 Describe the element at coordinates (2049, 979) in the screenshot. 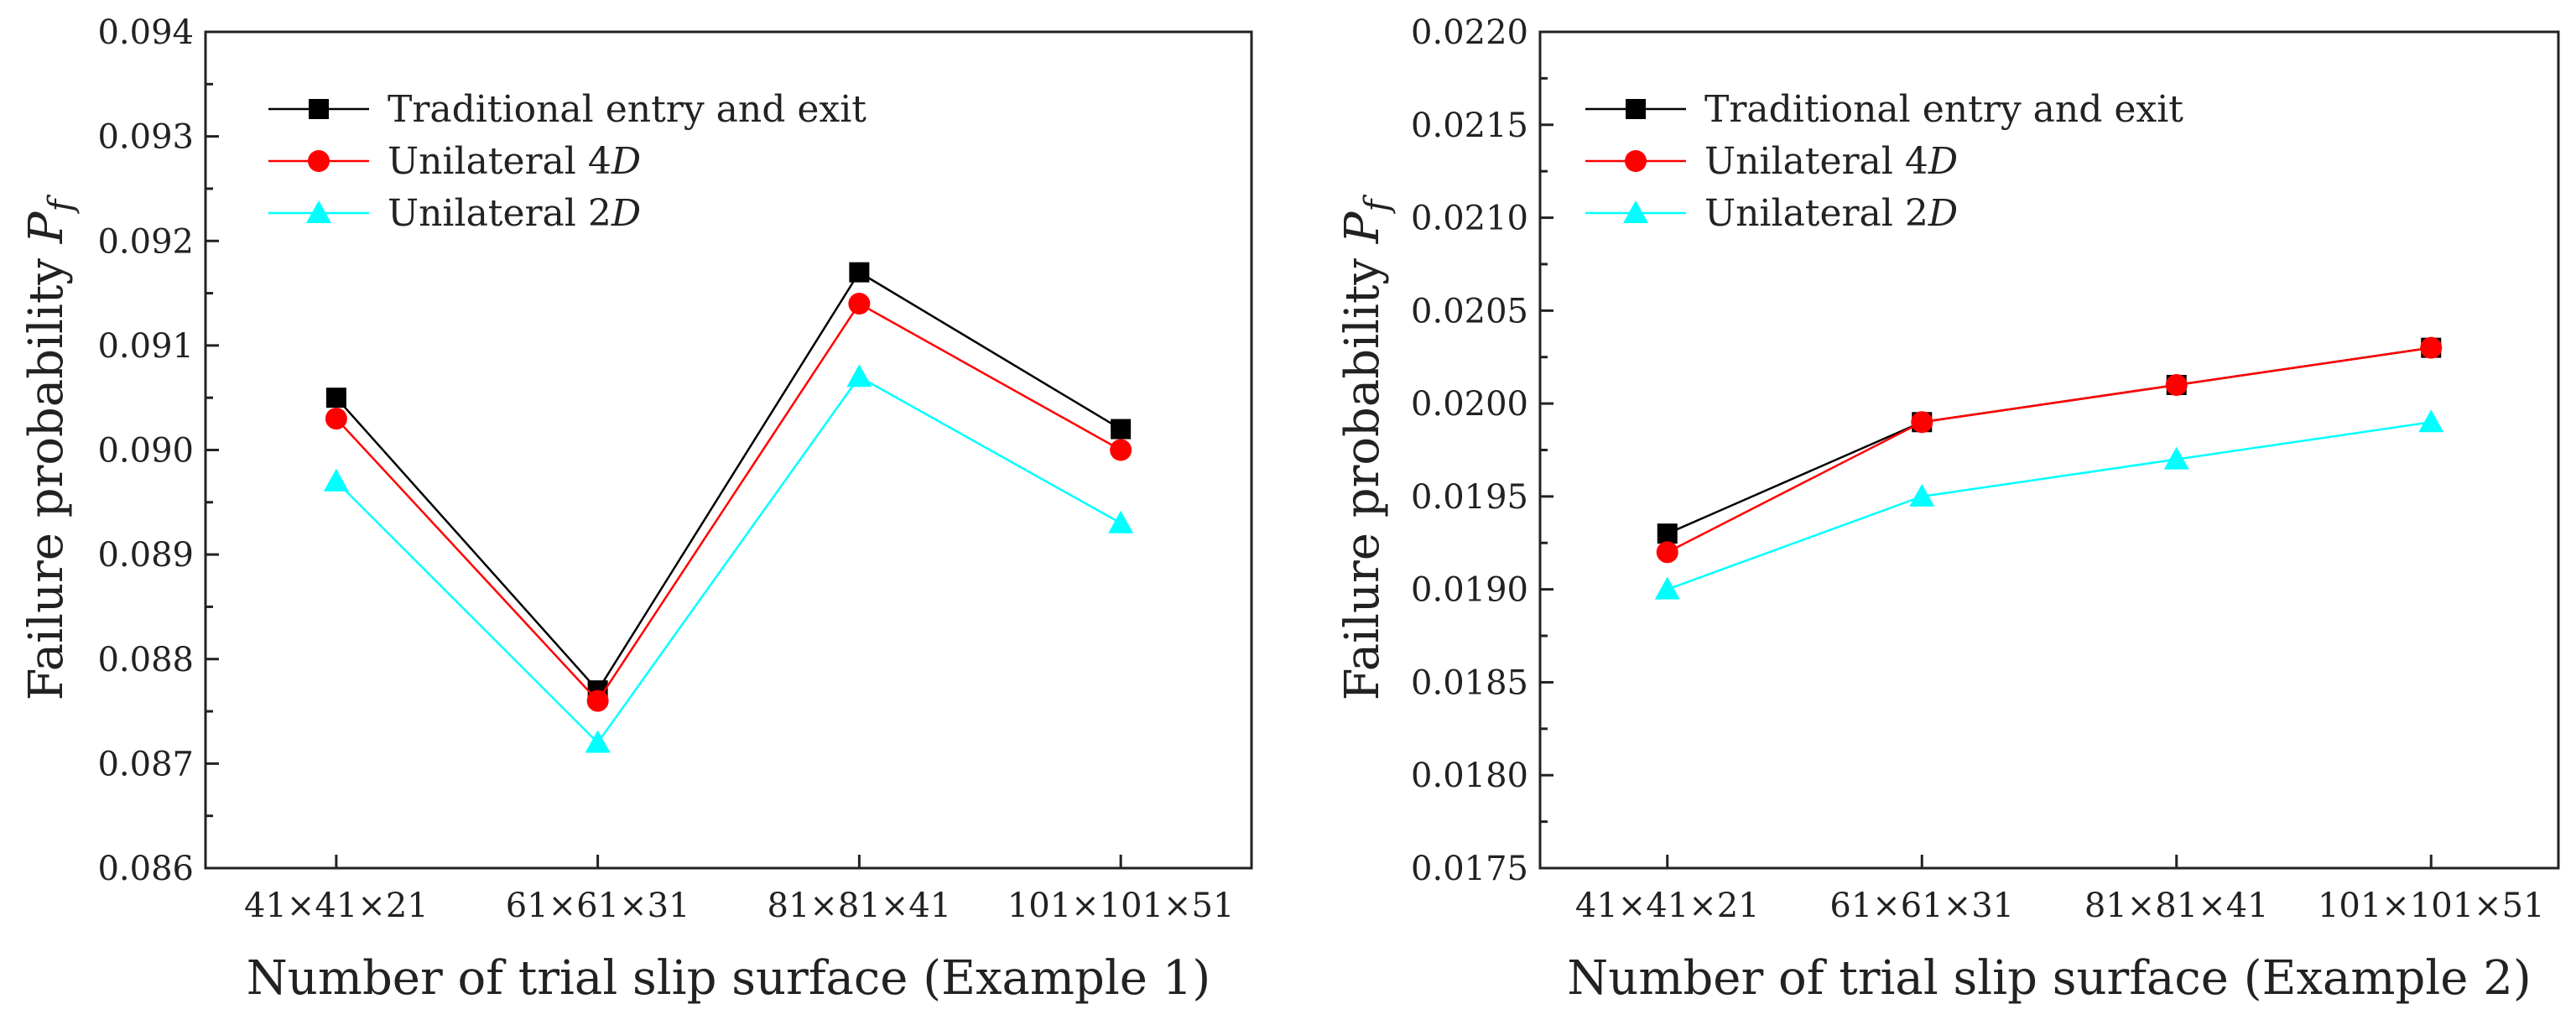

I see `x-axis-title: Number of trial slip surface (Example 2)` at that location.